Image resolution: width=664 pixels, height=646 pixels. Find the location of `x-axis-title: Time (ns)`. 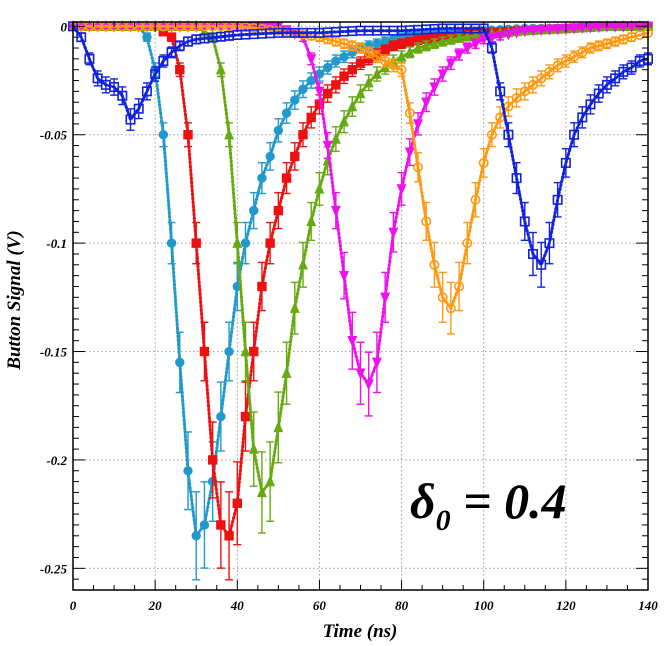

x-axis-title: Time (ns) is located at coordinates (360, 631).